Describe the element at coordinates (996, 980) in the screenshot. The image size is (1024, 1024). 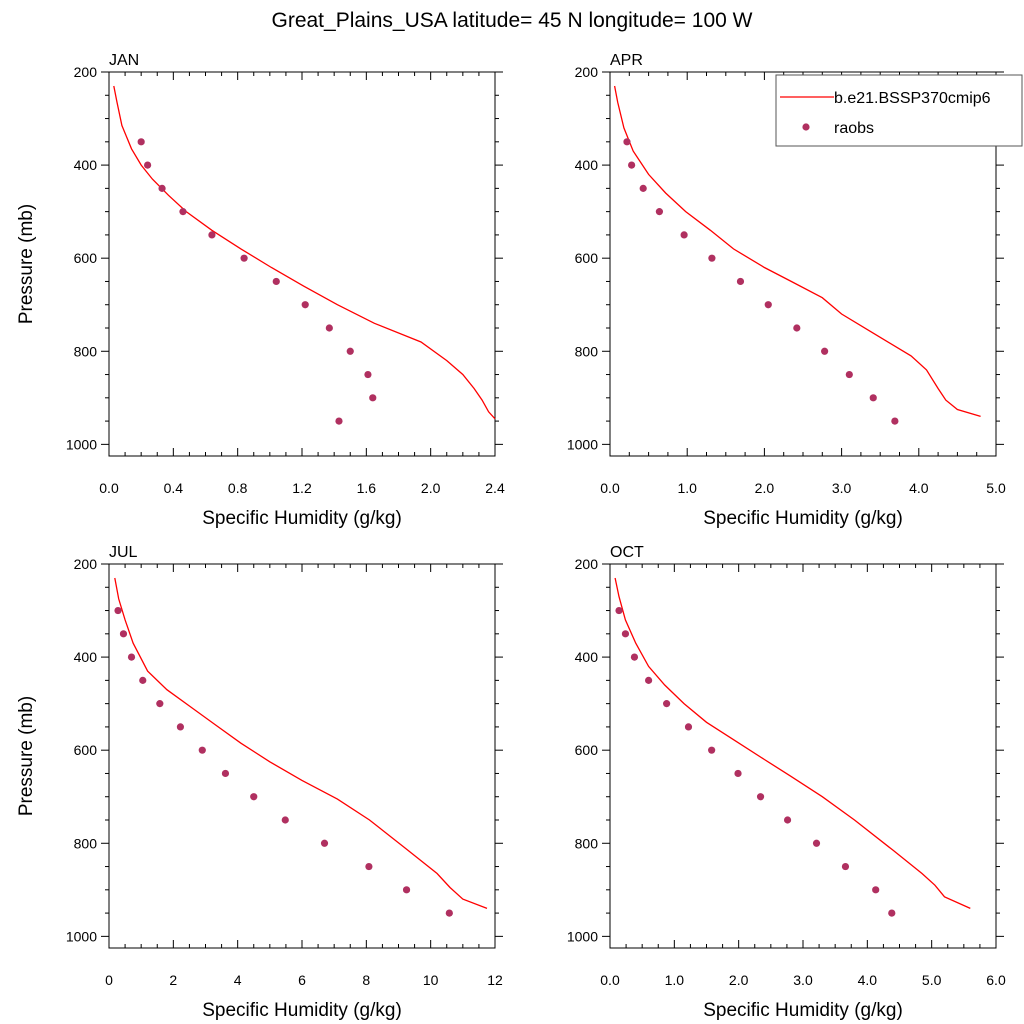
I see `x-tick-label: 6.0` at that location.